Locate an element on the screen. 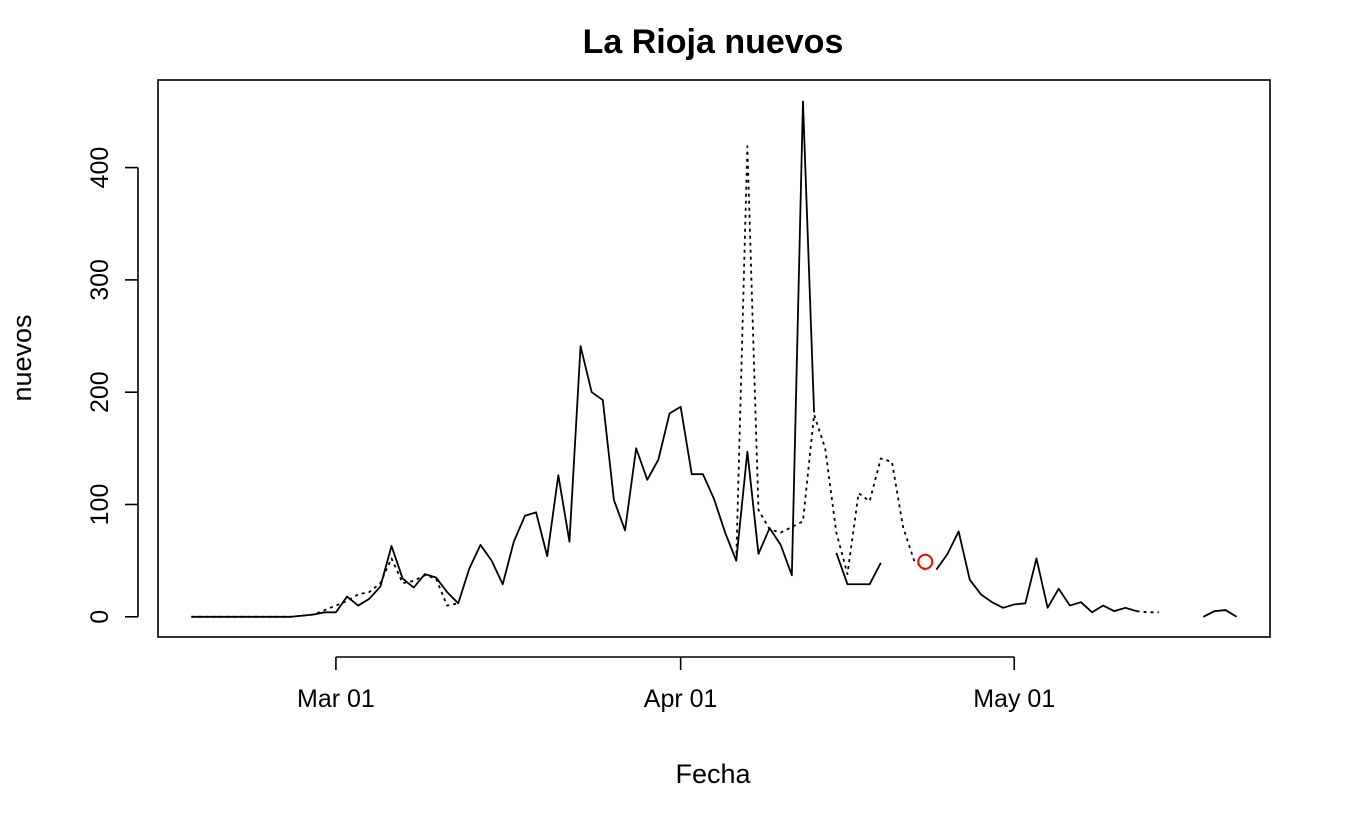  y-tick-label: 400 is located at coordinates (100, 168).